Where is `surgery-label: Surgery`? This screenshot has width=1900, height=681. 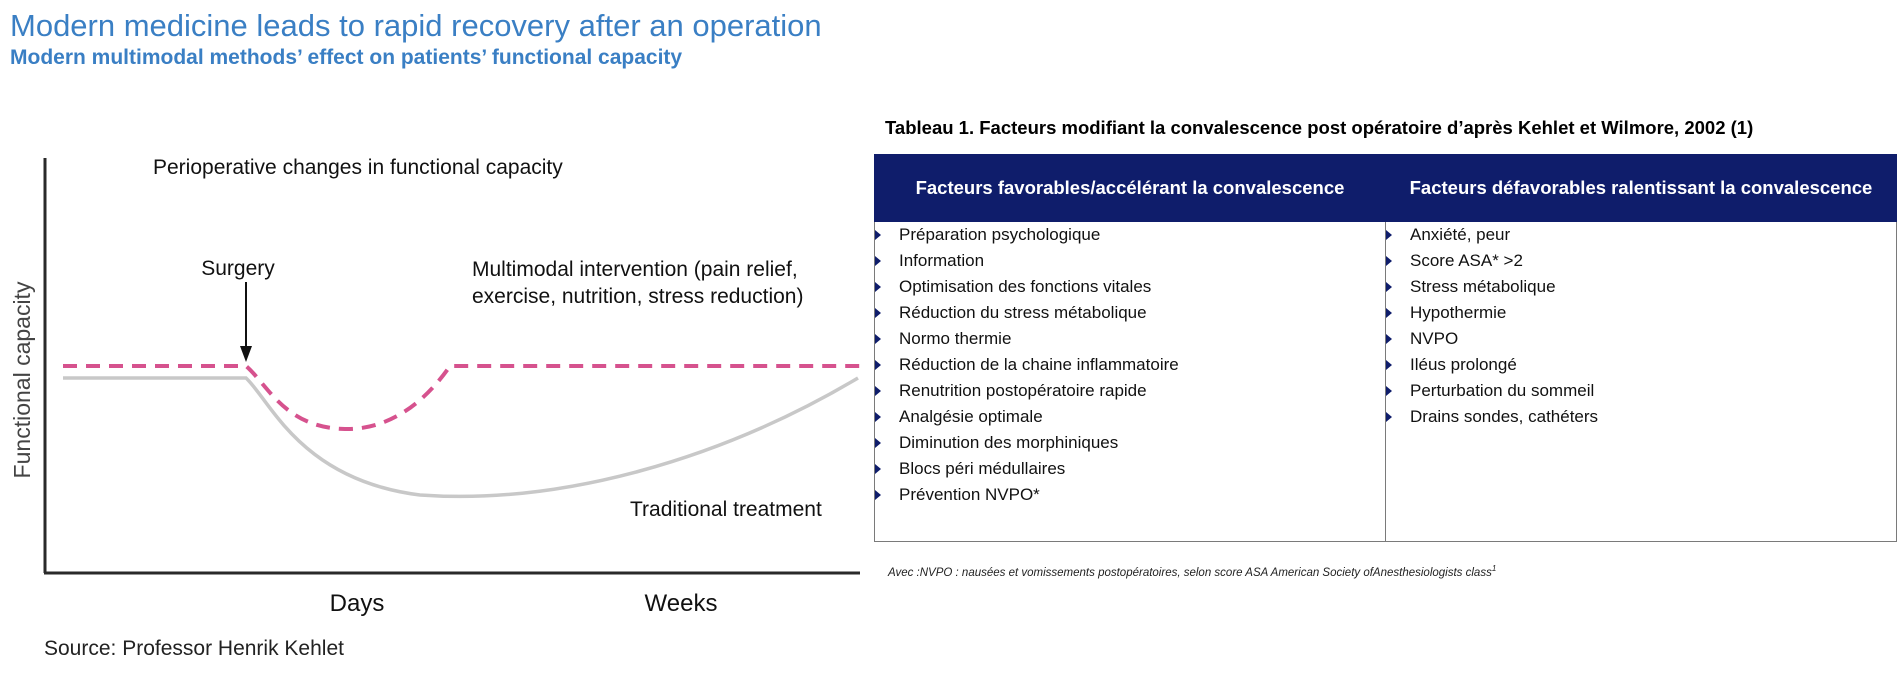 surgery-label: Surgery is located at coordinates (238, 268).